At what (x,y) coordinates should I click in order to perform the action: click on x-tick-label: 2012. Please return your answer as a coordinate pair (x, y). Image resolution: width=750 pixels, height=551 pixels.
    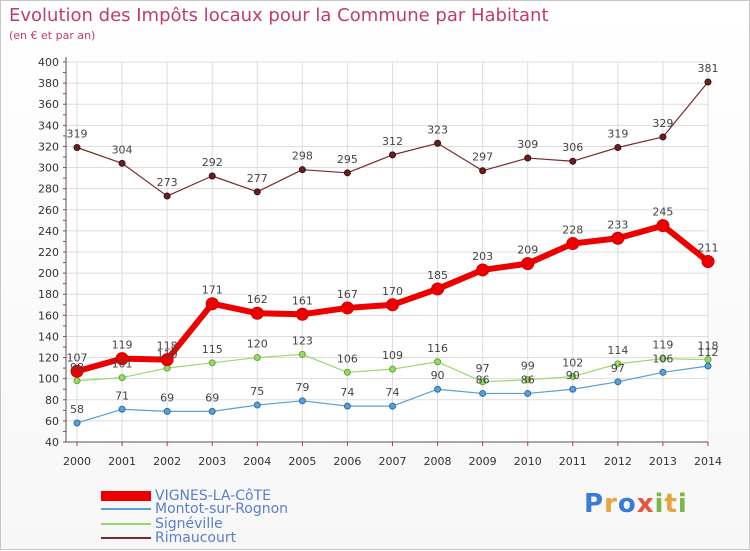
    Looking at the image, I should click on (618, 461).